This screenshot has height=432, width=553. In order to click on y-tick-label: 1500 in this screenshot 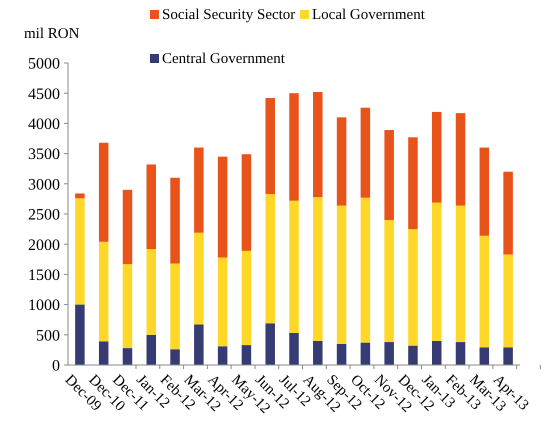, I will do `click(44, 275)`.